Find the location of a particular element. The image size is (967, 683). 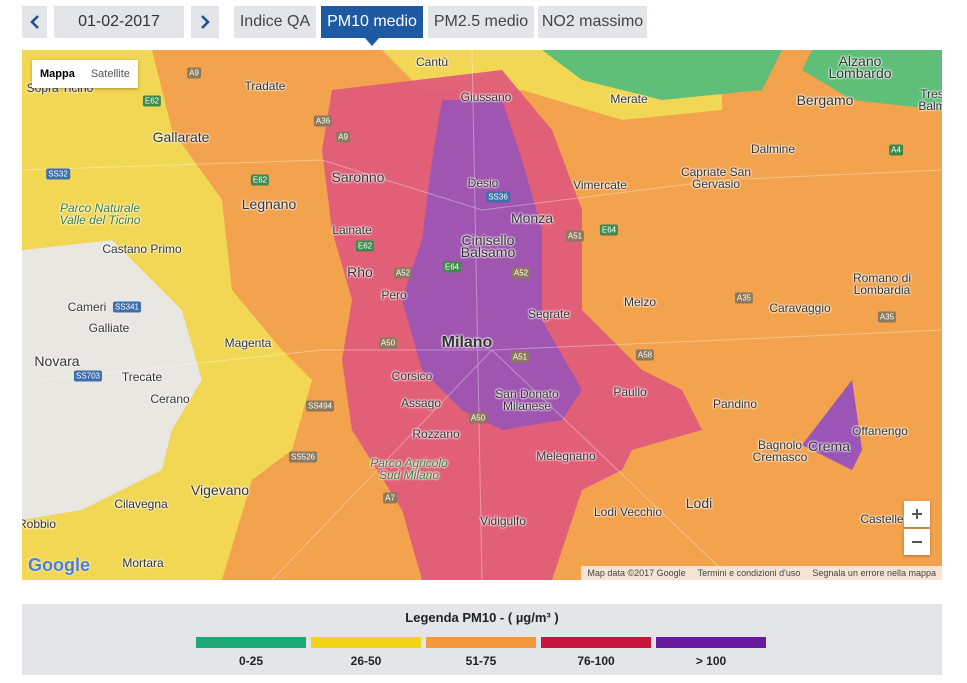

place-label: Assago is located at coordinates (421, 403).